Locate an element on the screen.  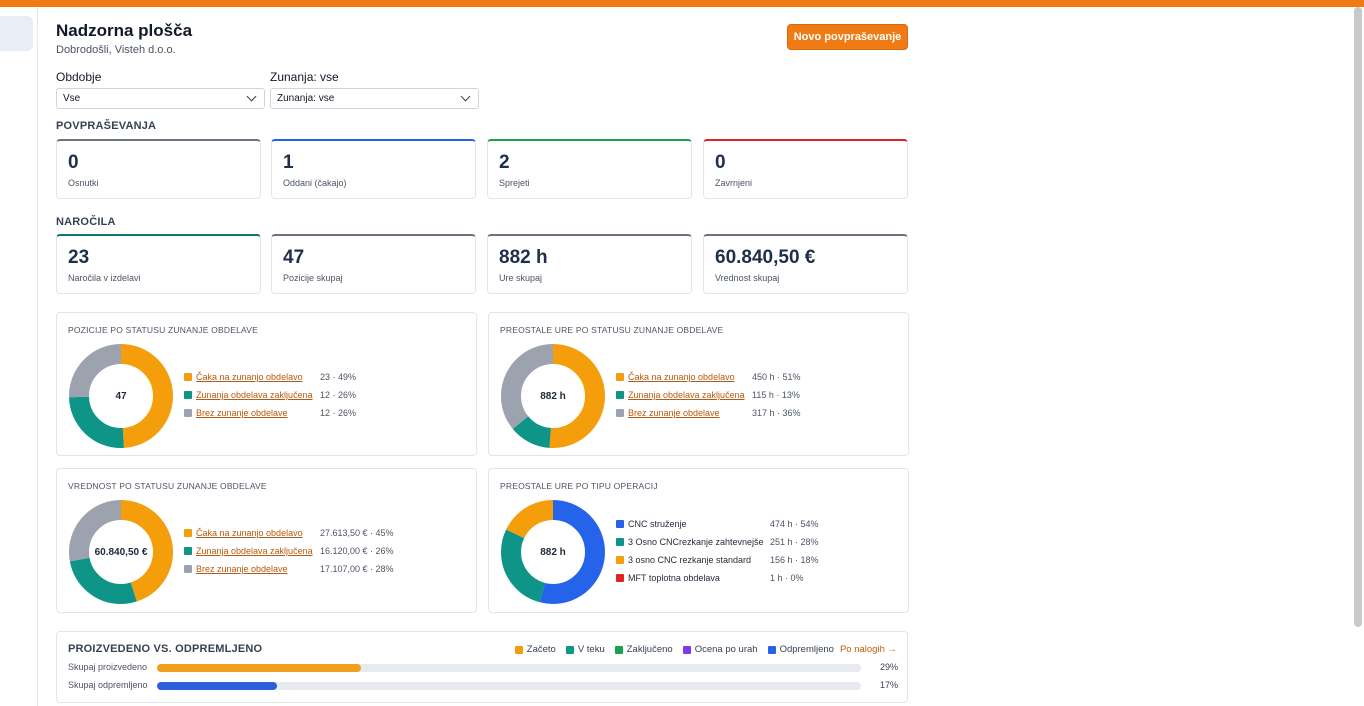
inquiry-card-label: Zavrnjeni is located at coordinates (734, 183).